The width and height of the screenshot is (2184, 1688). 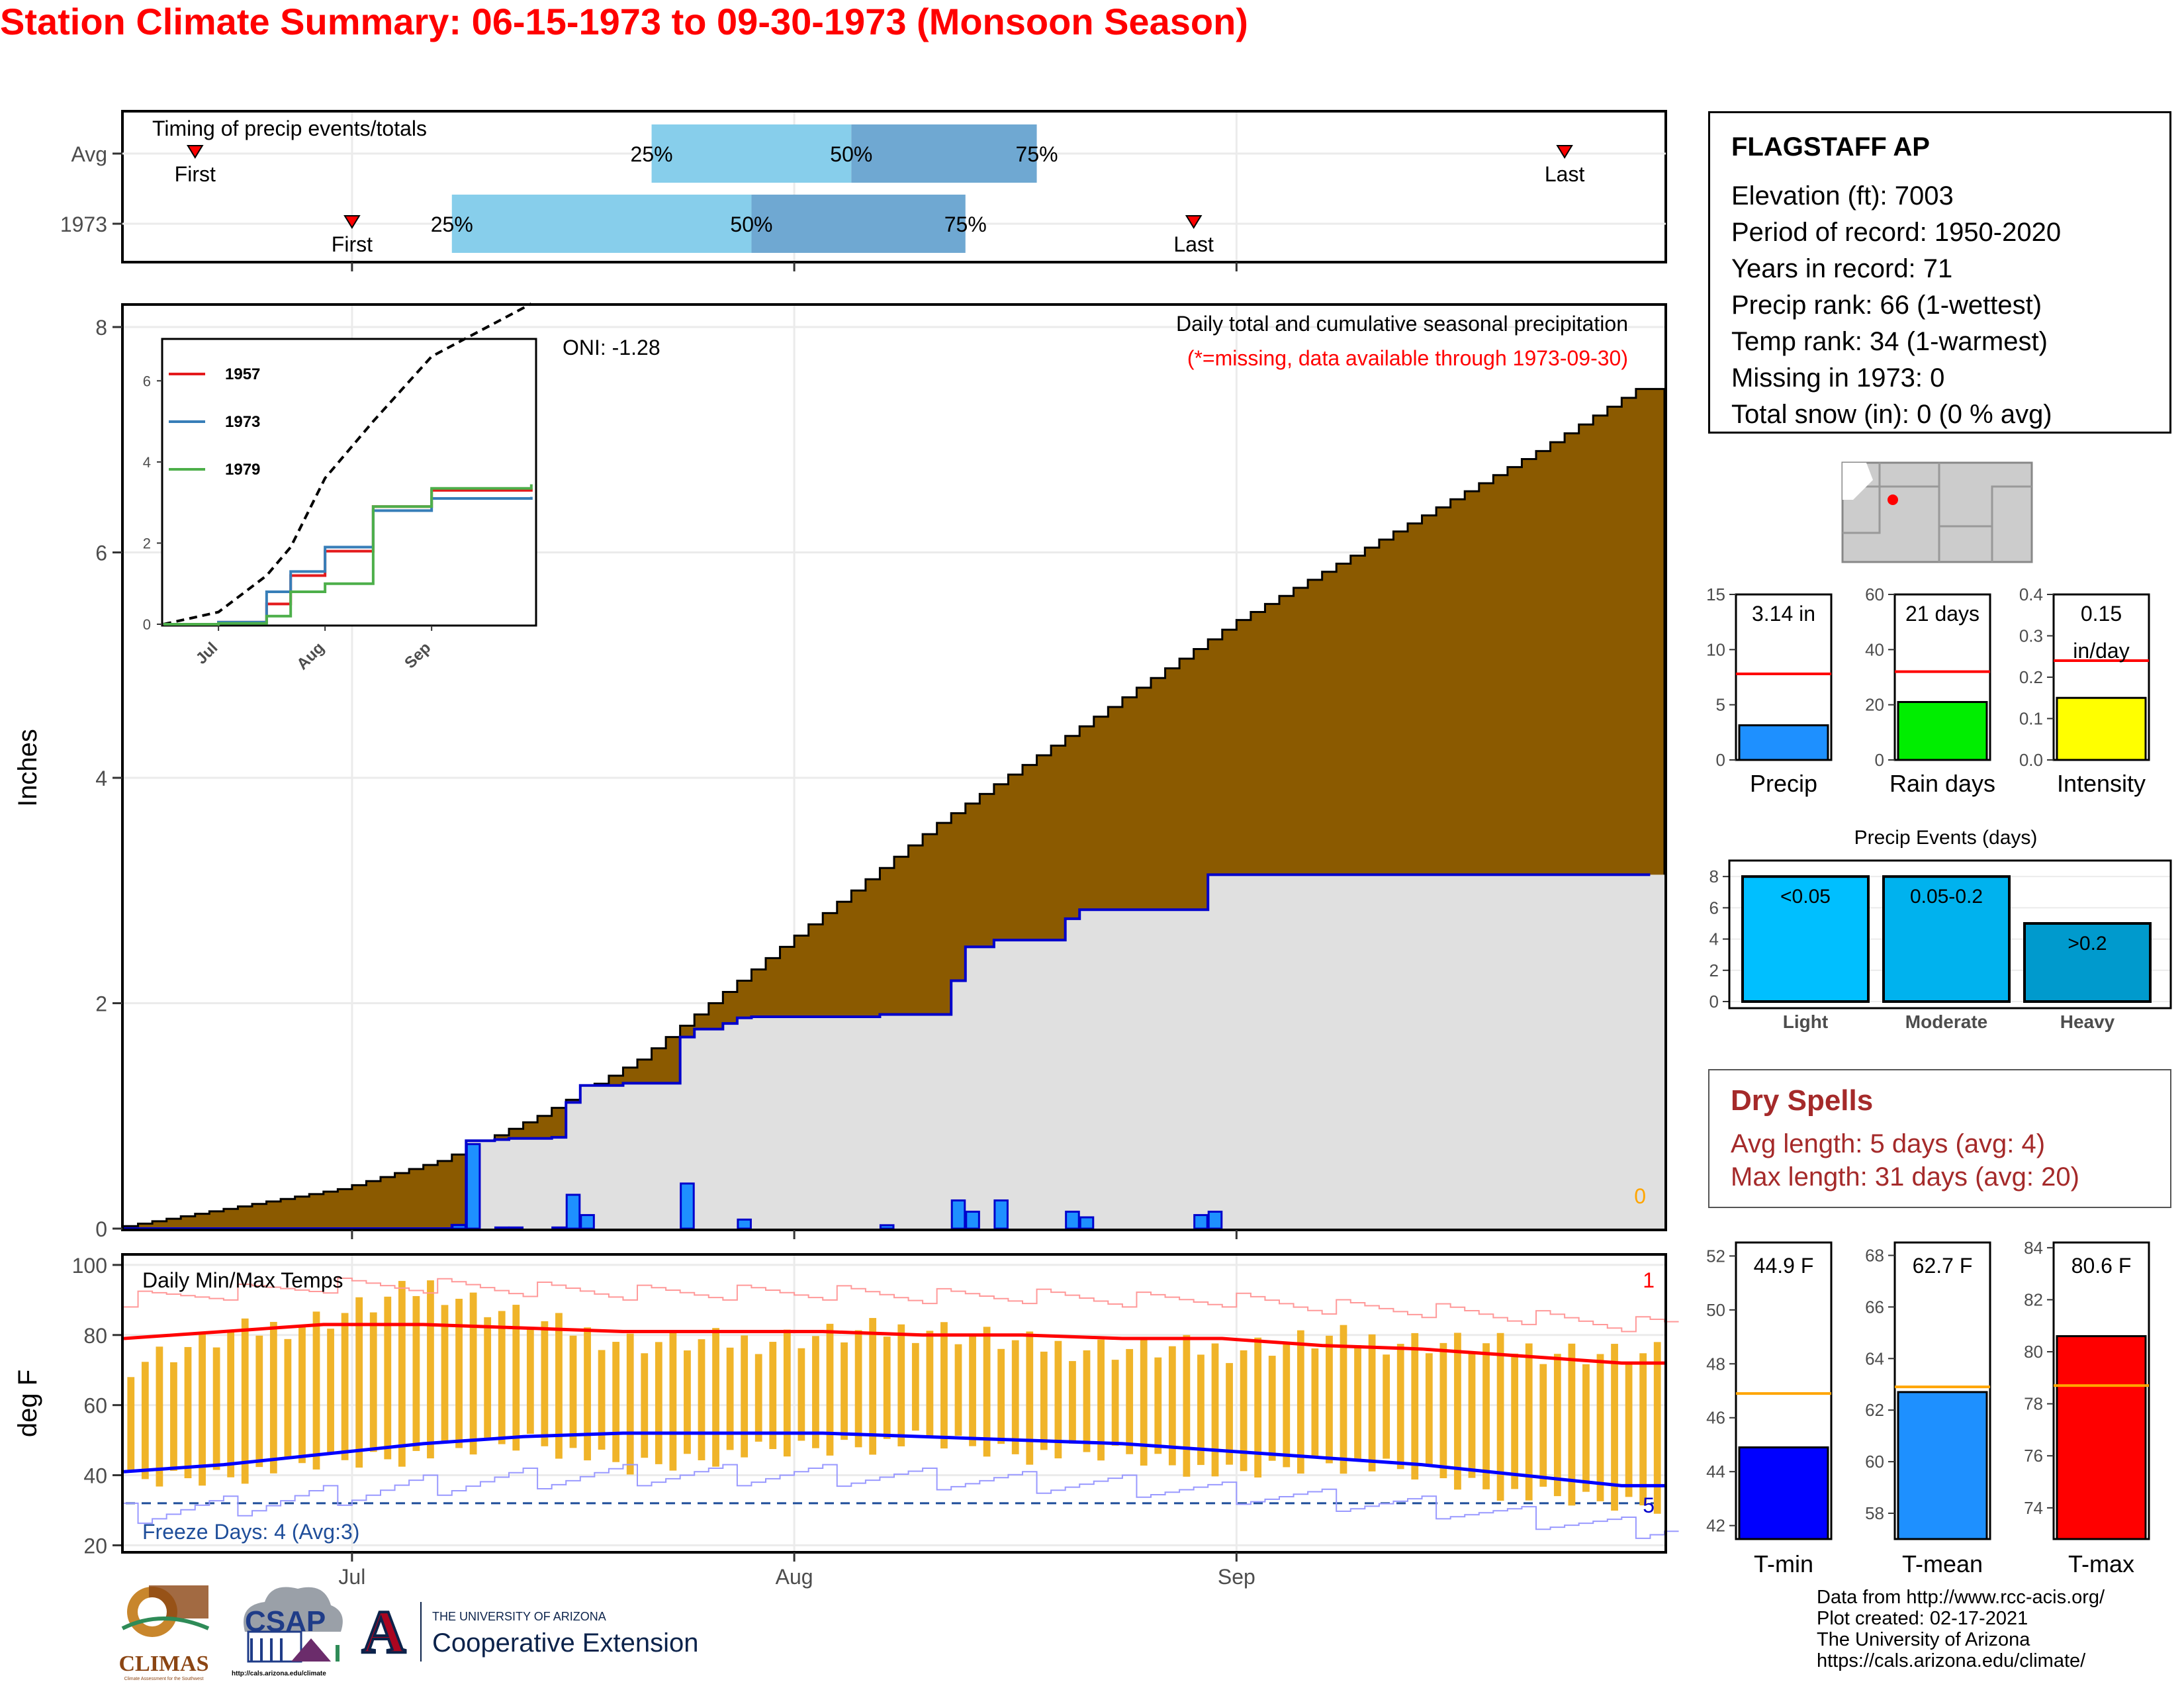 I want to click on inset-legend-label: 1973, so click(x=242, y=422).